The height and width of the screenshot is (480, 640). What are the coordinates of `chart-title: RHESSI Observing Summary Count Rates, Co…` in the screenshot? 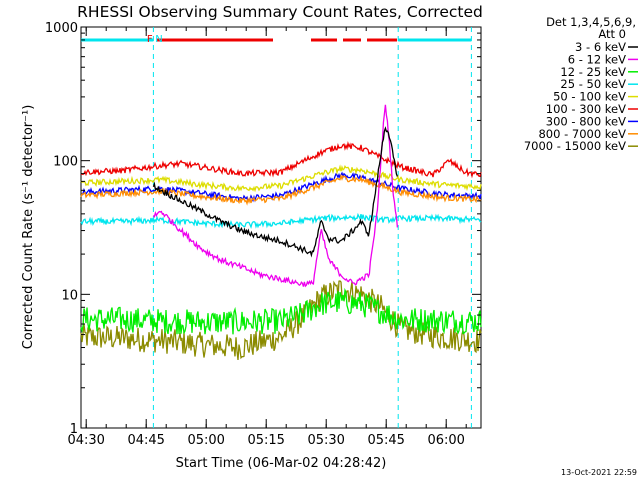 It's located at (280, 12).